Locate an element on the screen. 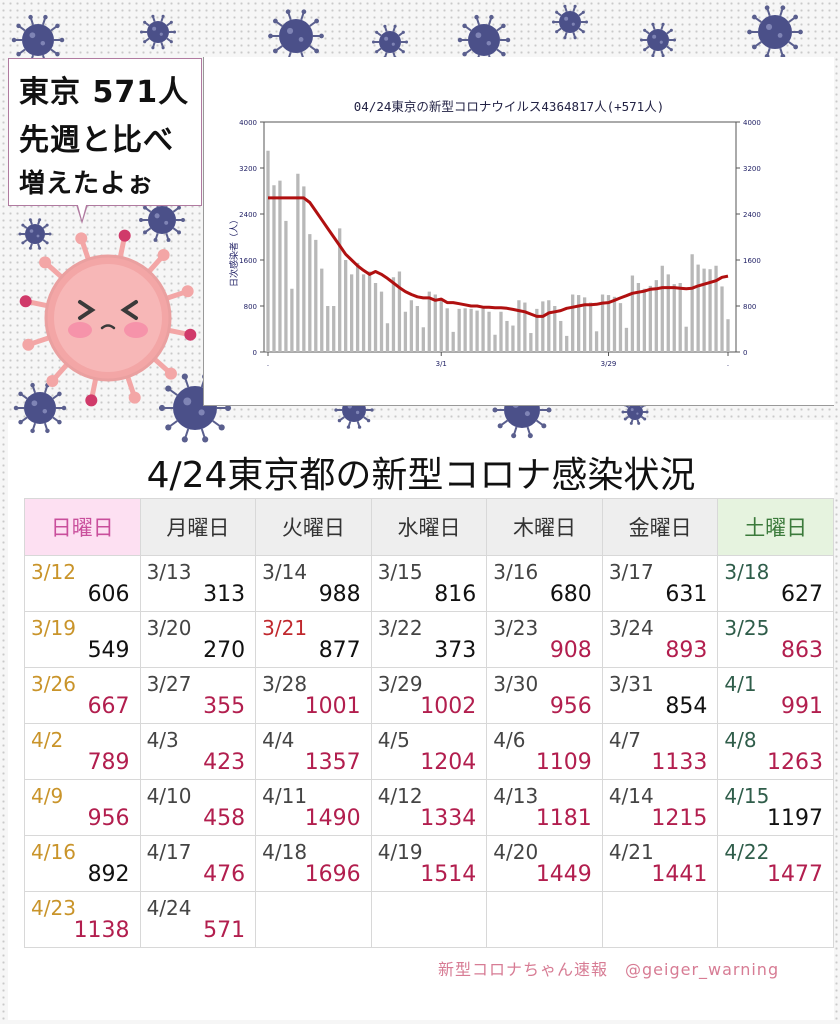  calendar-day-cell: 3/24 893 is located at coordinates (660, 639).